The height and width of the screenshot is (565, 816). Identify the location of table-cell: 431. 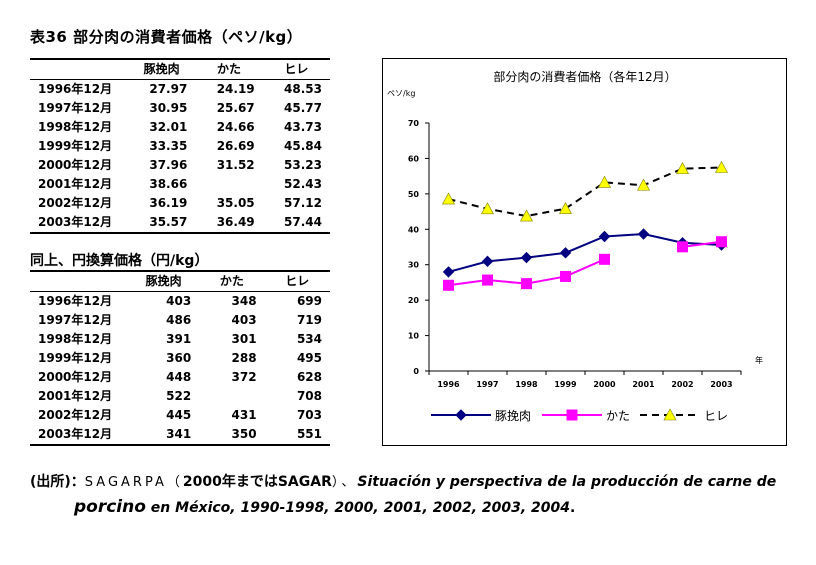
(244, 415).